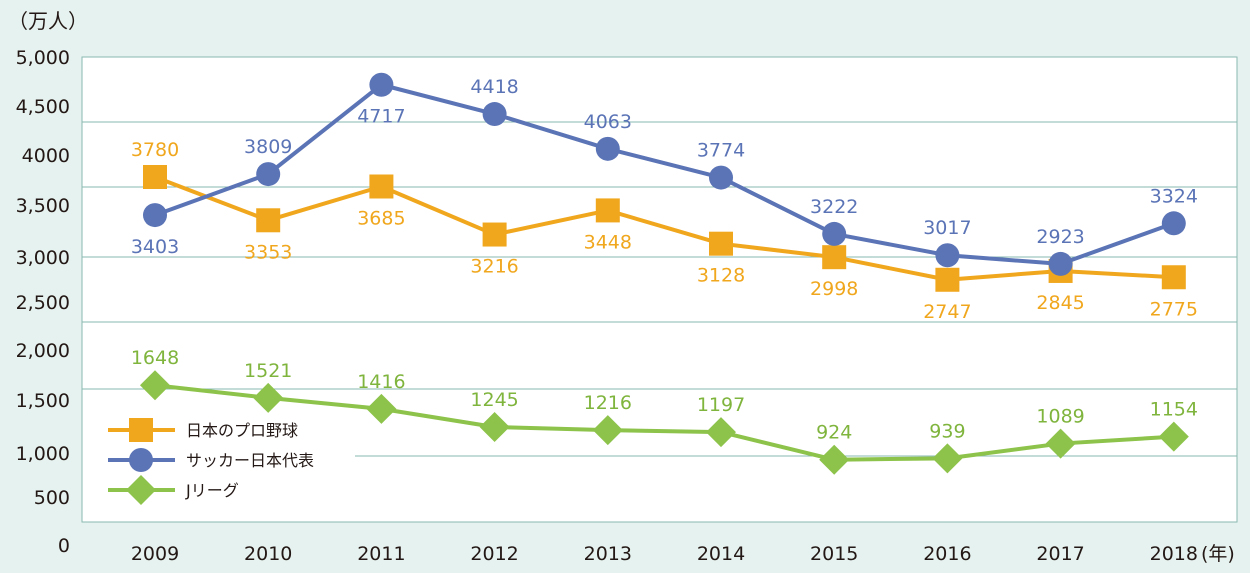 The image size is (1250, 573). What do you see at coordinates (381, 117) in the screenshot?
I see `data-label: 4717` at bounding box center [381, 117].